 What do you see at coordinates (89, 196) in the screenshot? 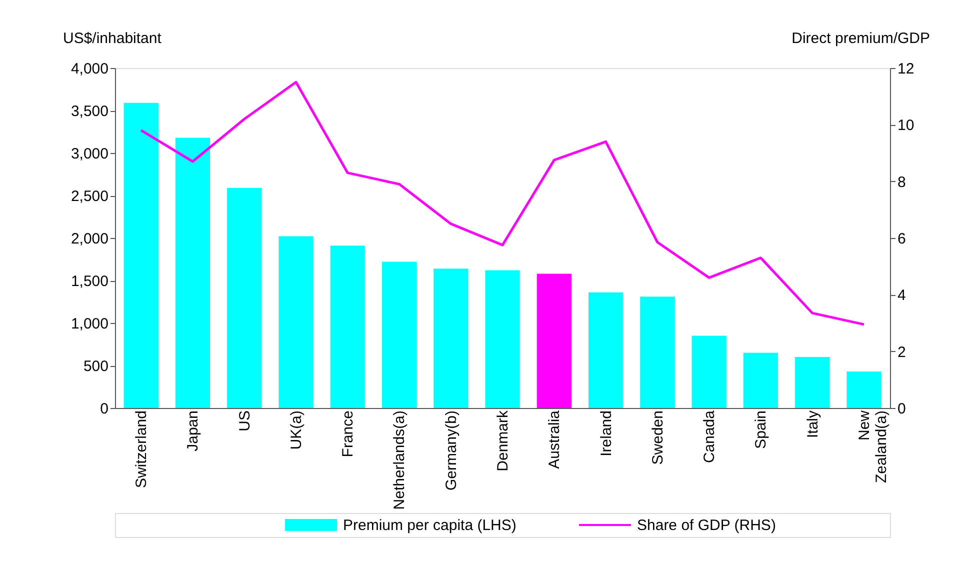
I see `y-tick-label: 2,500` at bounding box center [89, 196].